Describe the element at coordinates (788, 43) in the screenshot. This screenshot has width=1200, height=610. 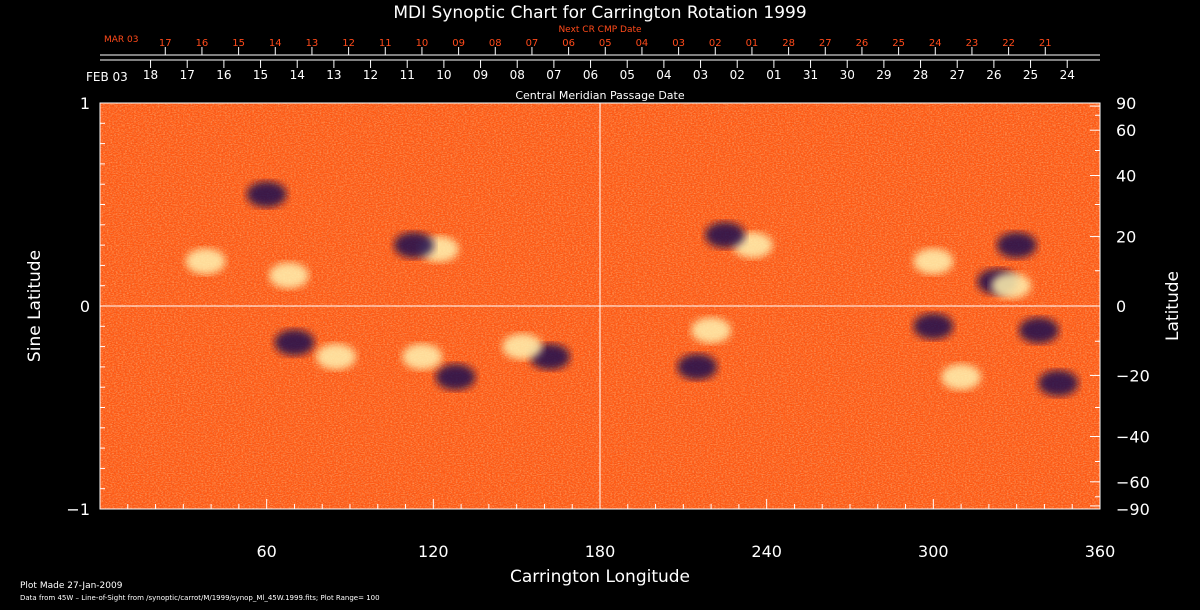
I see `next-date-label: 28` at that location.